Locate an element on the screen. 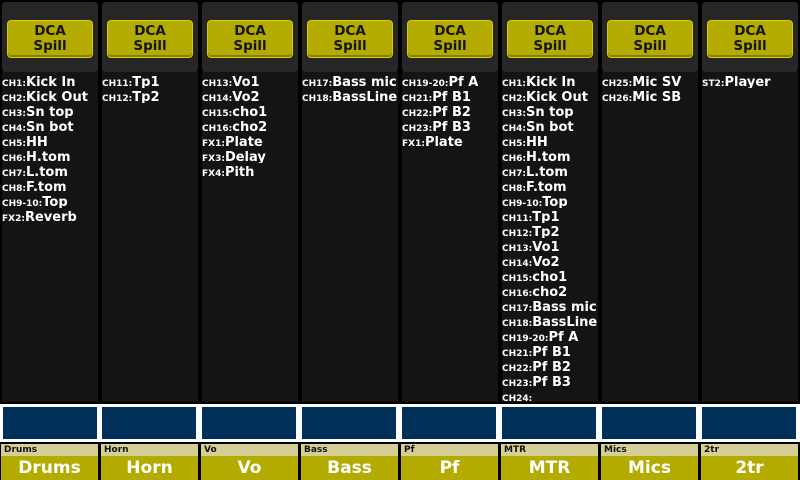 The height and width of the screenshot is (480, 800). dca-name: MTR is located at coordinates (549, 468).